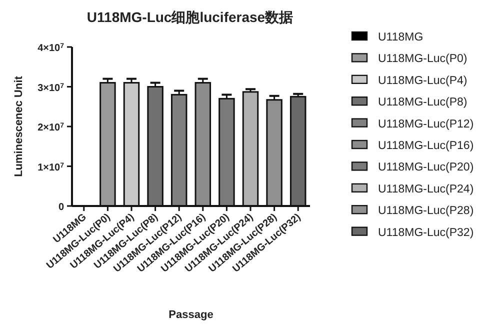 The width and height of the screenshot is (500, 331). What do you see at coordinates (191, 315) in the screenshot?
I see `x-axis-title: Passage` at bounding box center [191, 315].